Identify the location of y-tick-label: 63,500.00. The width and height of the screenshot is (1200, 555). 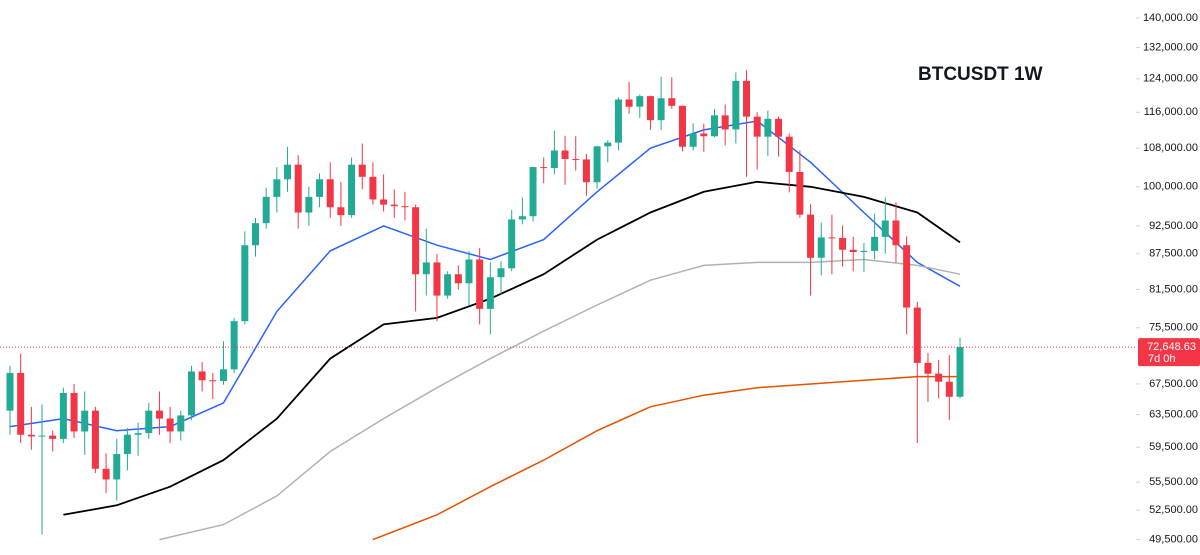
(1173, 415).